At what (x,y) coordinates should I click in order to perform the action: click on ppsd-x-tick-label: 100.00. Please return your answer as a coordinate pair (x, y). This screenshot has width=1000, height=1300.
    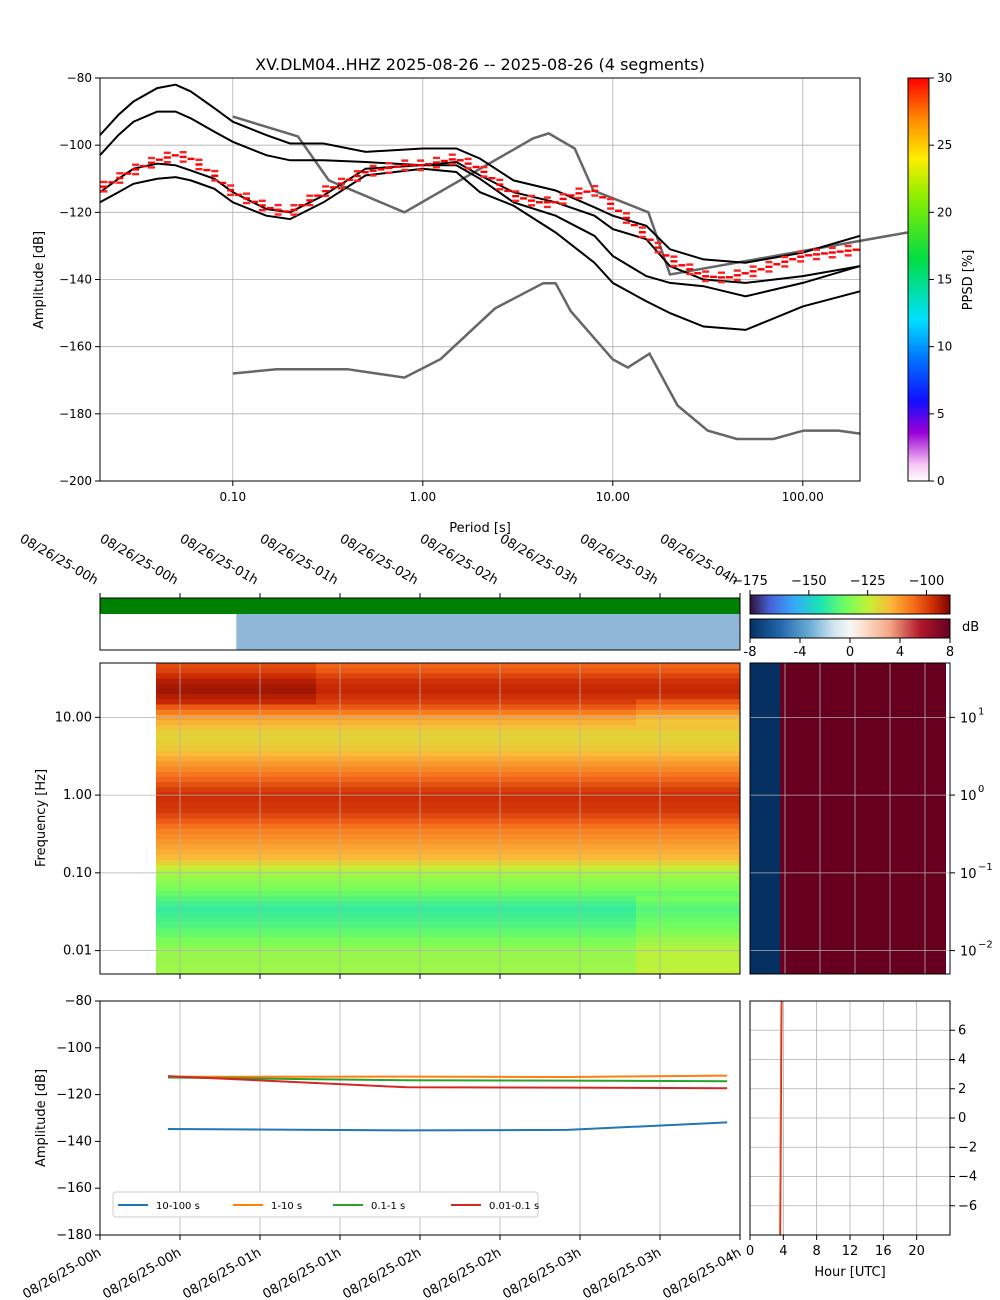
    Looking at the image, I should click on (803, 497).